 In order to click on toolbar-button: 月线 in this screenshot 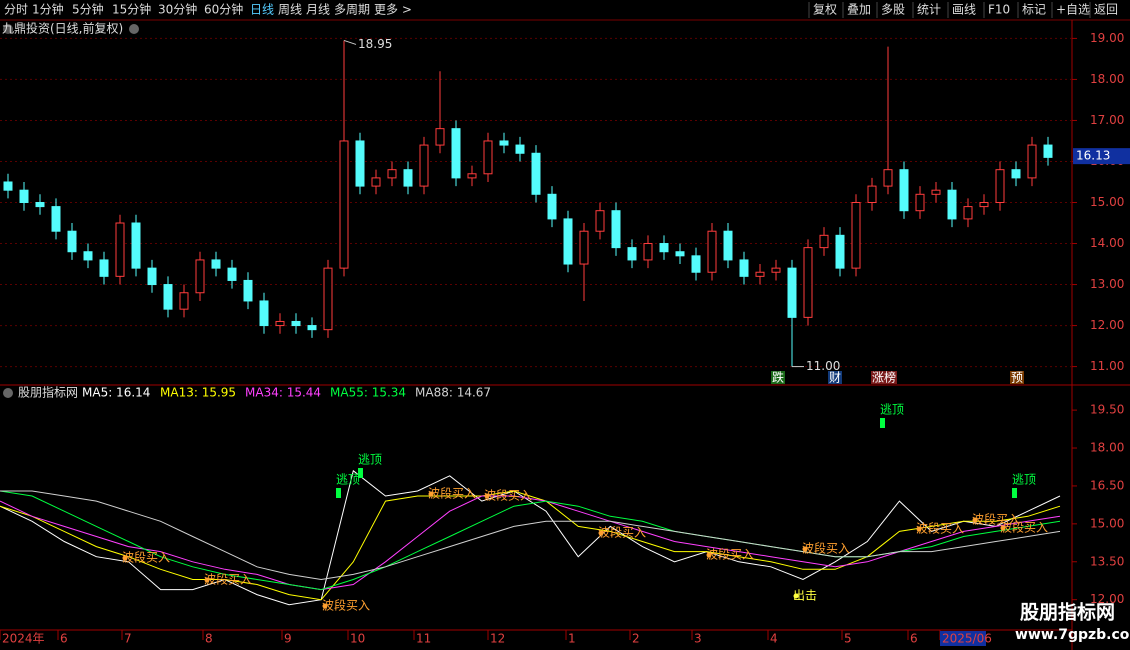, I will do `click(318, 10)`.